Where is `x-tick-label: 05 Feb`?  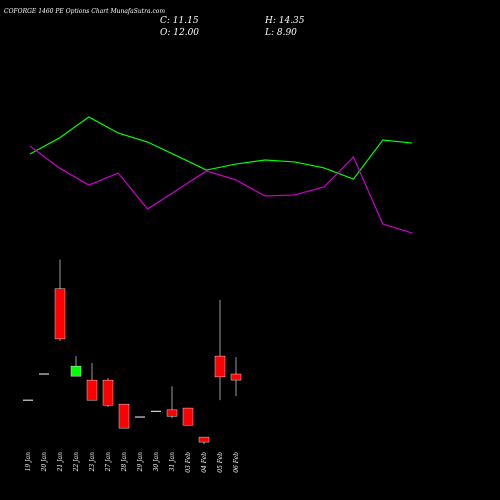 x-tick-label: 05 Feb is located at coordinates (220, 462).